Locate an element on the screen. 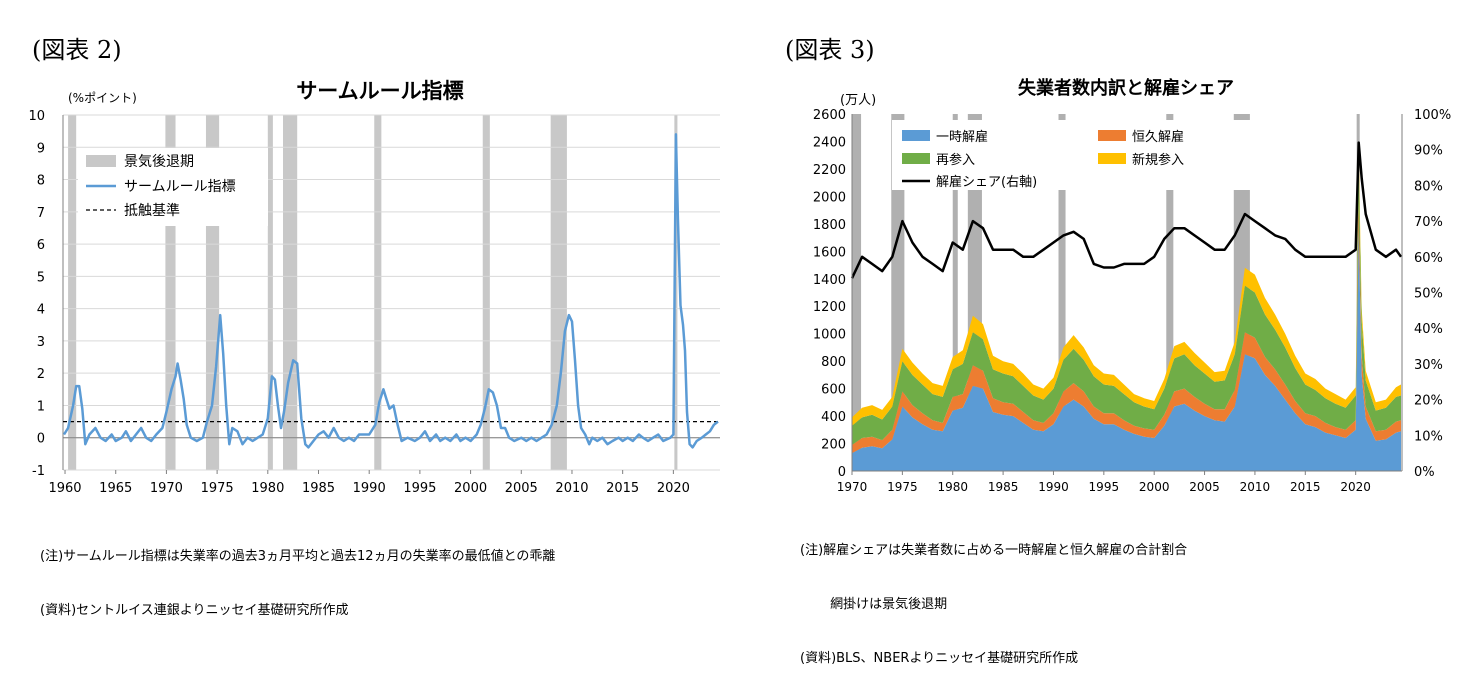  y2-tick-label: 80% is located at coordinates (1428, 186).